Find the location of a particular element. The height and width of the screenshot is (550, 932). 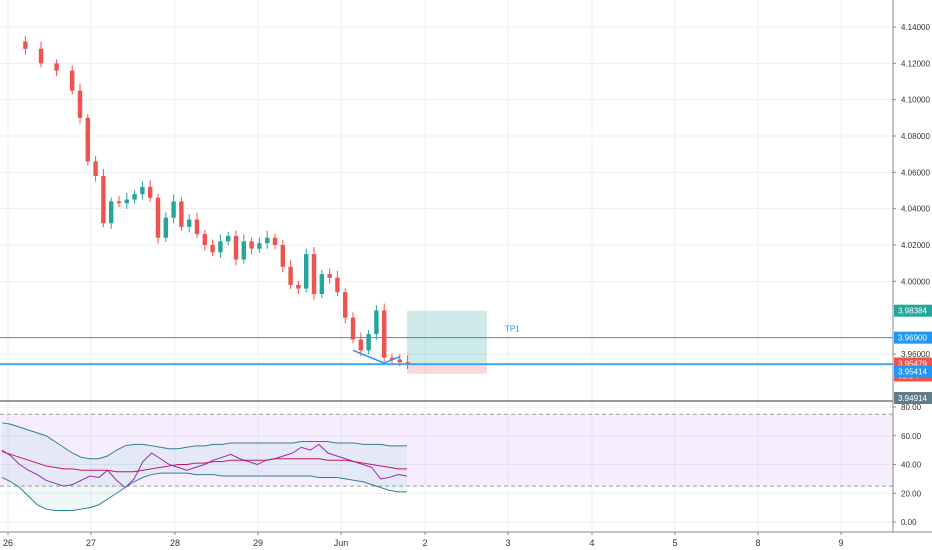

bollinger-lower-line is located at coordinates (204, 491).